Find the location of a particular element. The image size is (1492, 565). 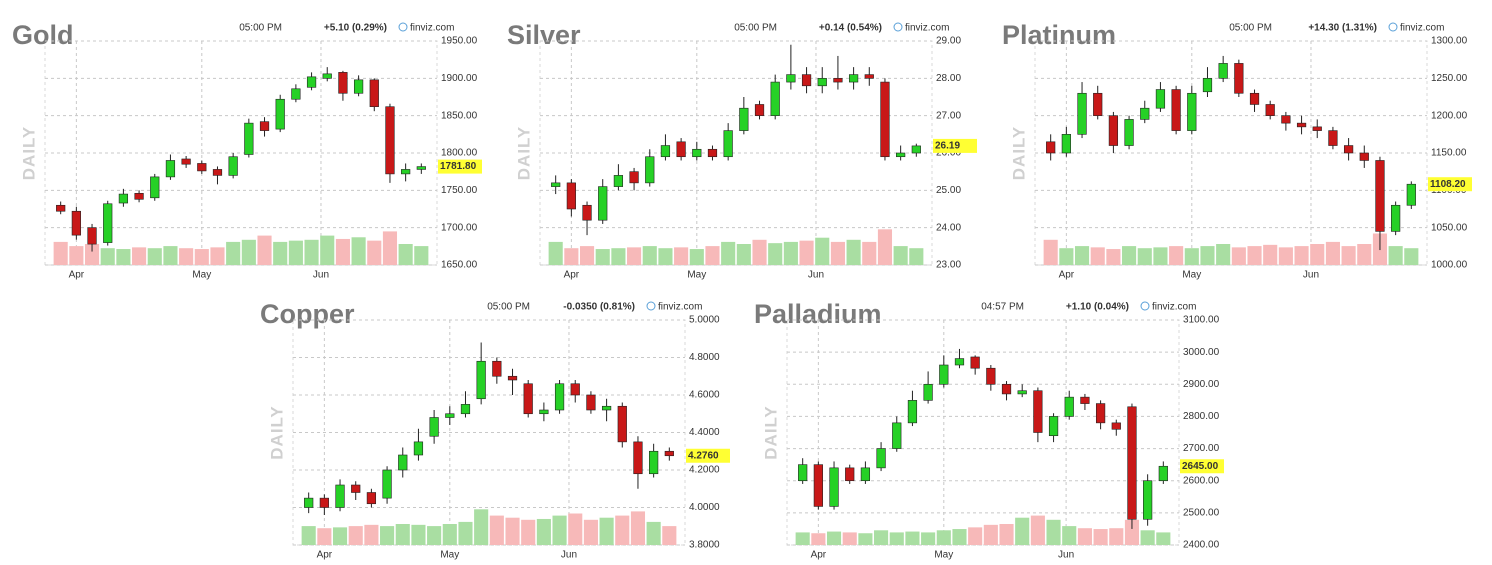

chart-title: Gold is located at coordinates (43, 35).